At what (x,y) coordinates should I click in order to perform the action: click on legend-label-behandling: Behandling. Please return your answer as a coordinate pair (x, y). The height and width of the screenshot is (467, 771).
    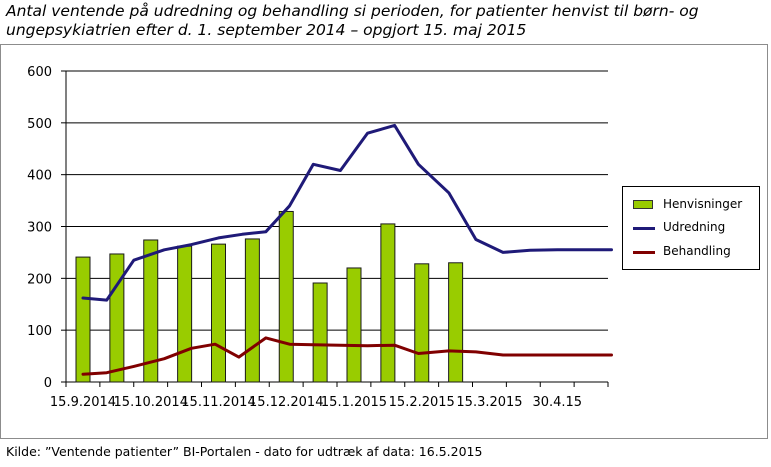
    Looking at the image, I should click on (697, 251).